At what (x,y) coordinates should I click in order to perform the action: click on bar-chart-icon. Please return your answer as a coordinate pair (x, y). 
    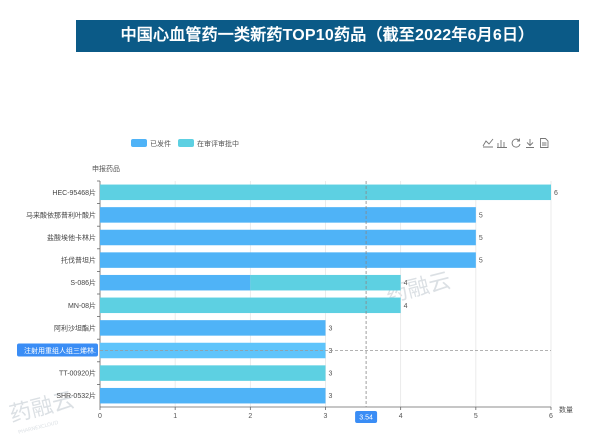
    Looking at the image, I should click on (502, 144).